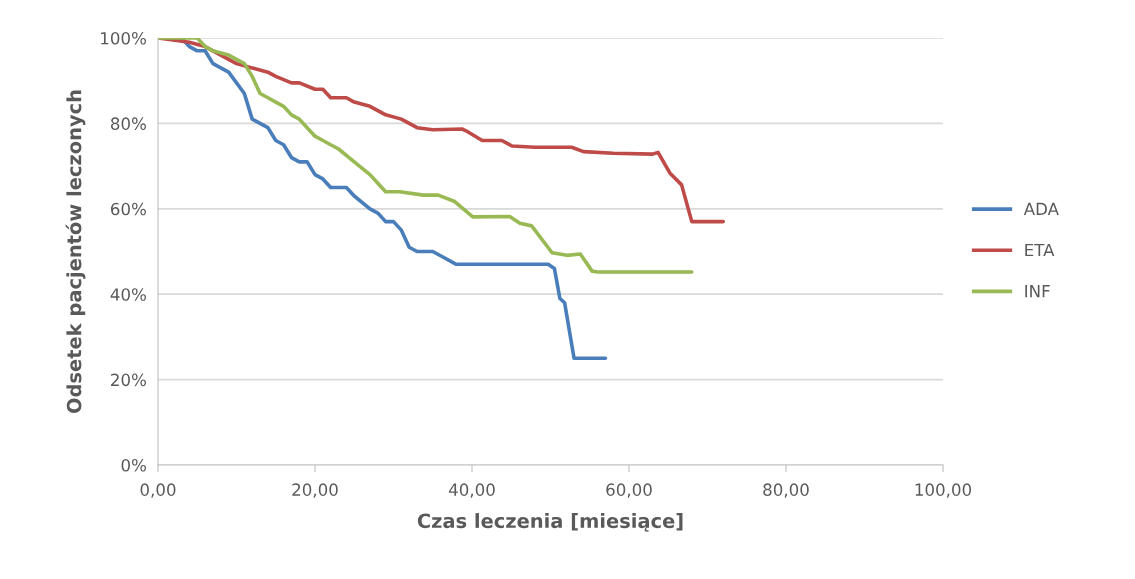 Image resolution: width=1135 pixels, height=579 pixels. Describe the element at coordinates (471, 490) in the screenshot. I see `x-tick-label: 40,00` at that location.